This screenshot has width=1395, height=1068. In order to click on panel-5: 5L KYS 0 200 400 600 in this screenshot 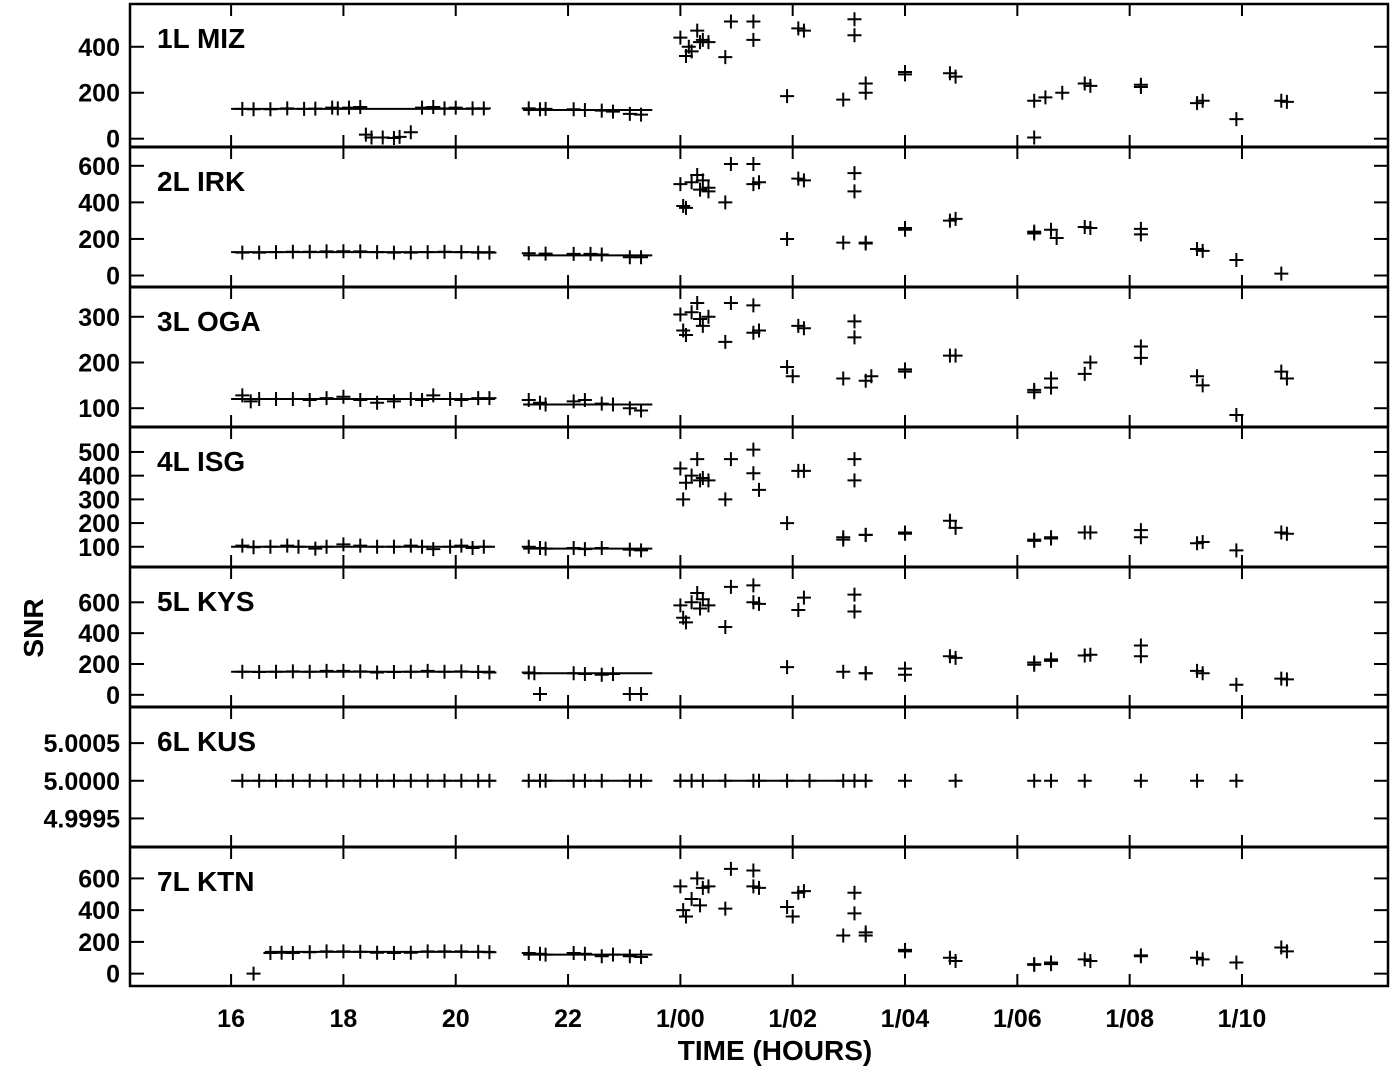, I will do `click(733, 637)`.